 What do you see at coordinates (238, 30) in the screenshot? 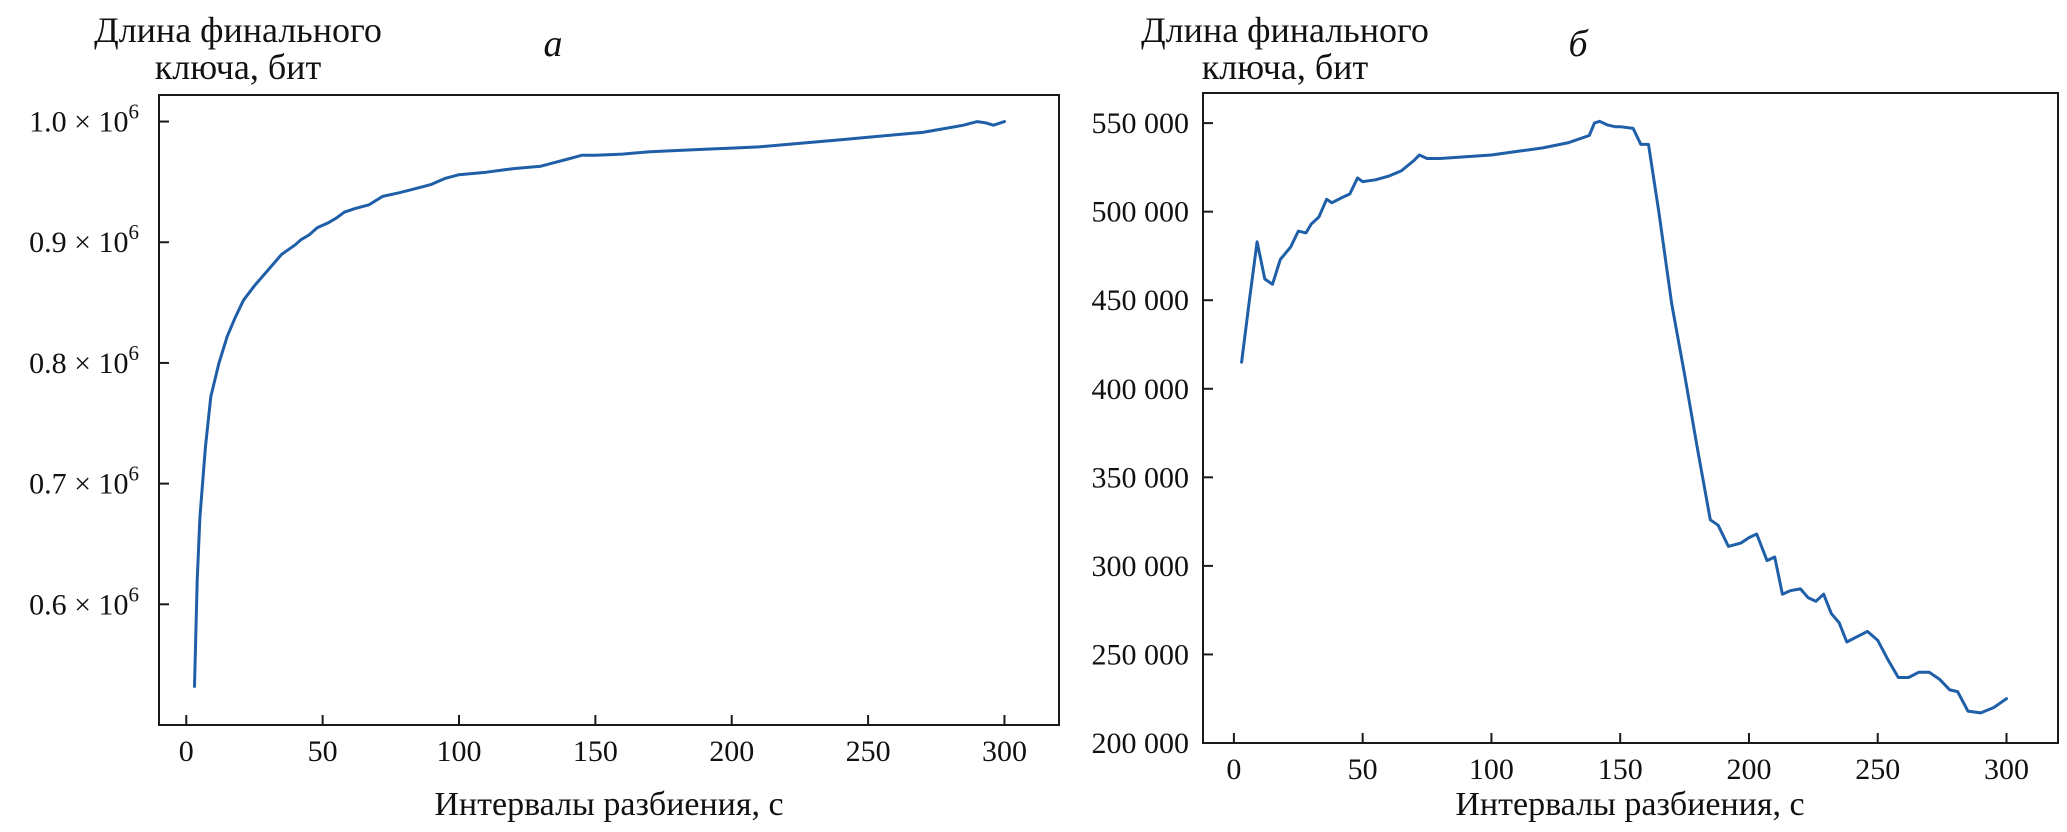
I see `chart-a-ylabel-line-1: Длина финального` at bounding box center [238, 30].